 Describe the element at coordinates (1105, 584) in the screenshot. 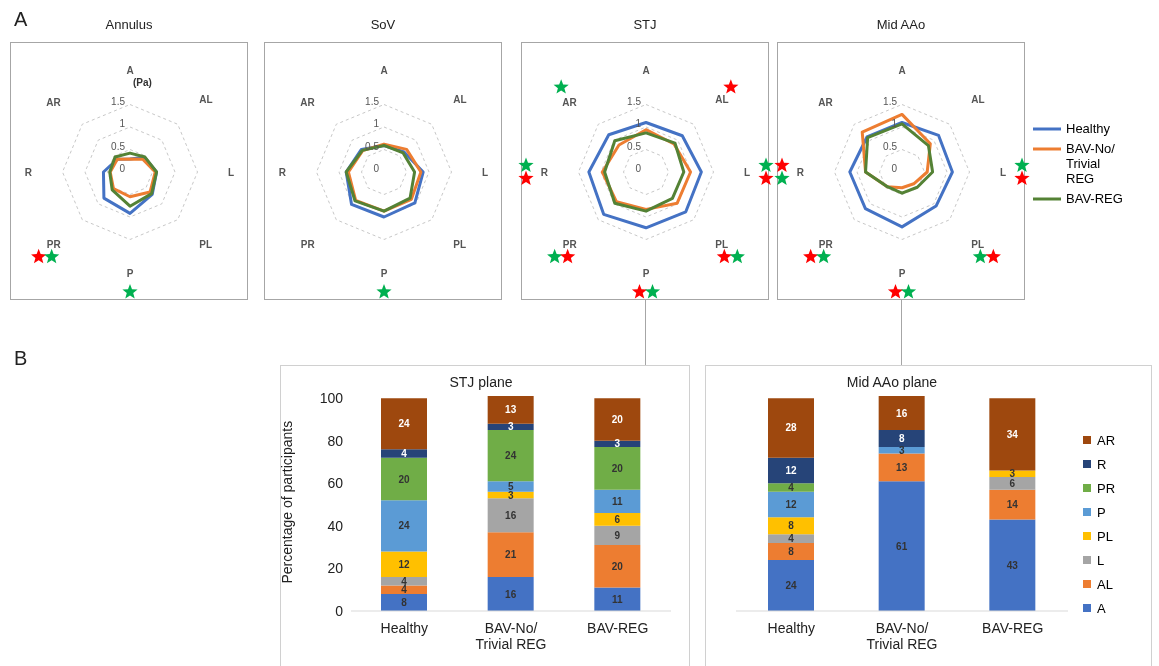

I see `legend-label: AL` at that location.